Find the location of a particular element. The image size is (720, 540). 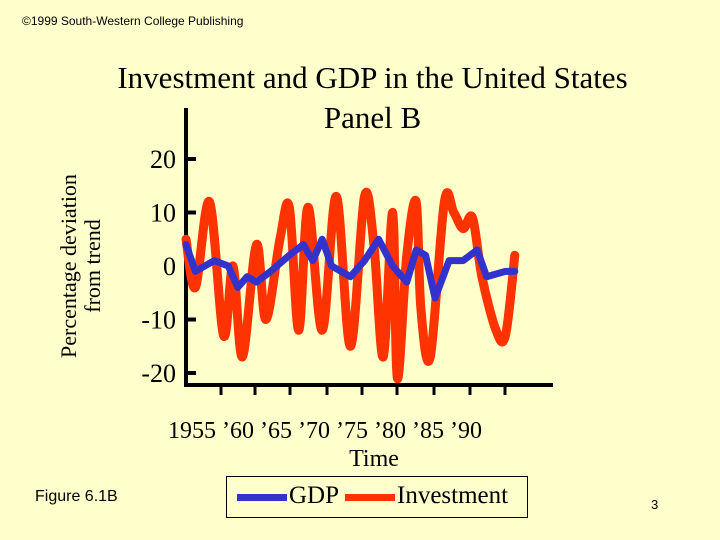

y-tick-label: -10 is located at coordinates (158, 320).